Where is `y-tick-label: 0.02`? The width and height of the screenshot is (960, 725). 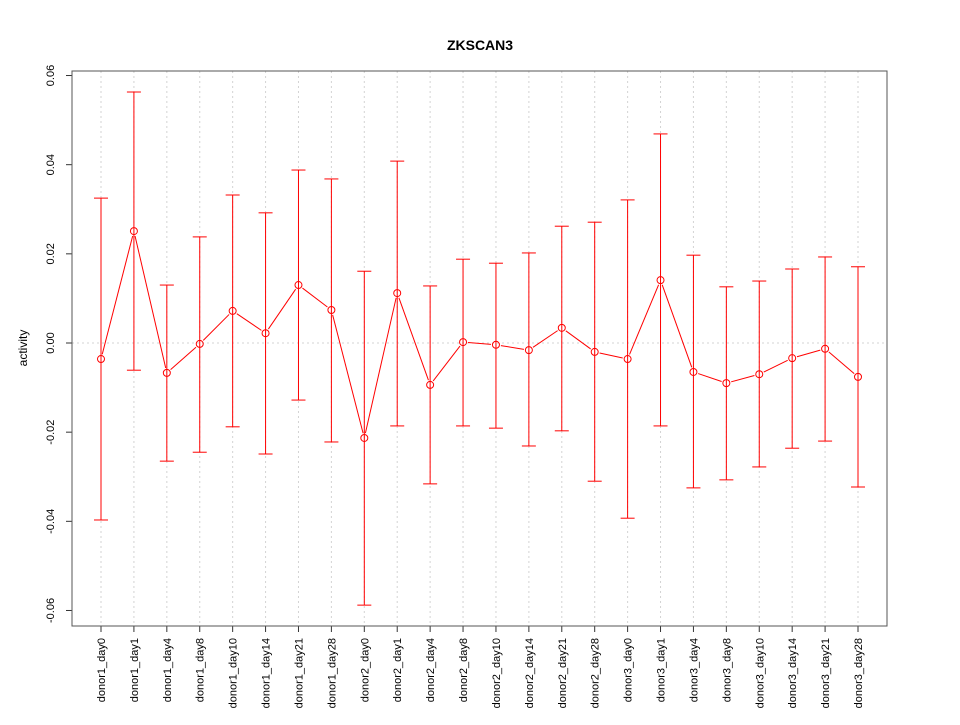
y-tick-label: 0.02 is located at coordinates (51, 253).